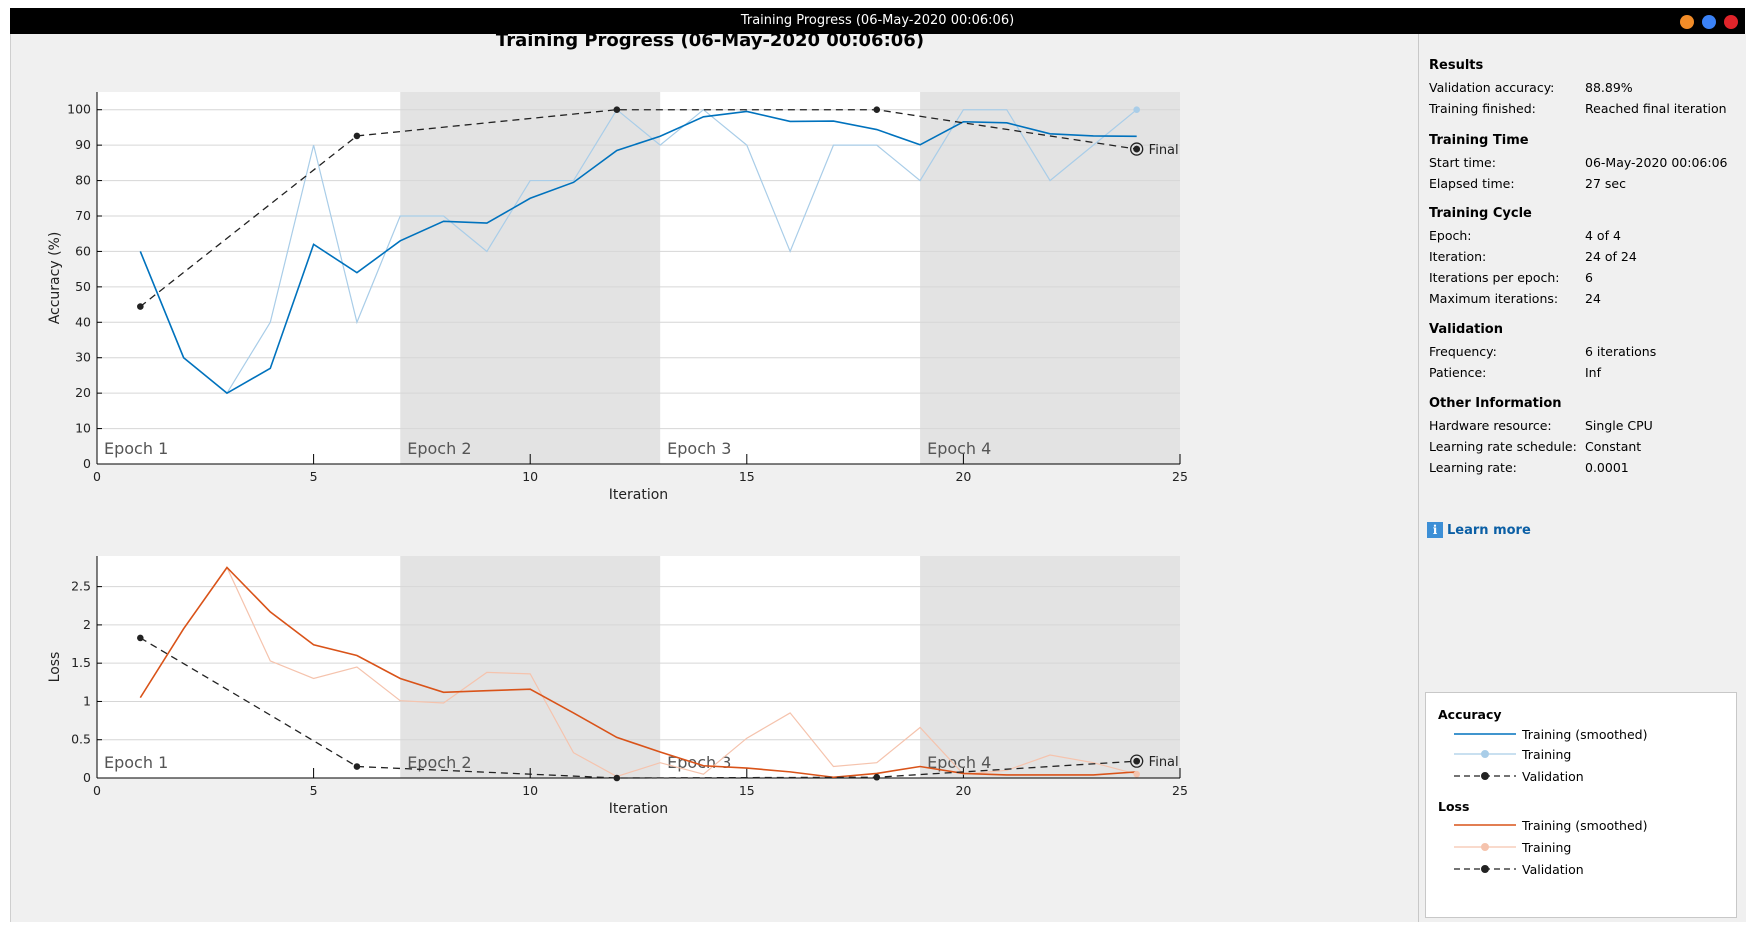  Describe the element at coordinates (97, 790) in the screenshot. I see `loss-x-tick-label: 0` at that location.